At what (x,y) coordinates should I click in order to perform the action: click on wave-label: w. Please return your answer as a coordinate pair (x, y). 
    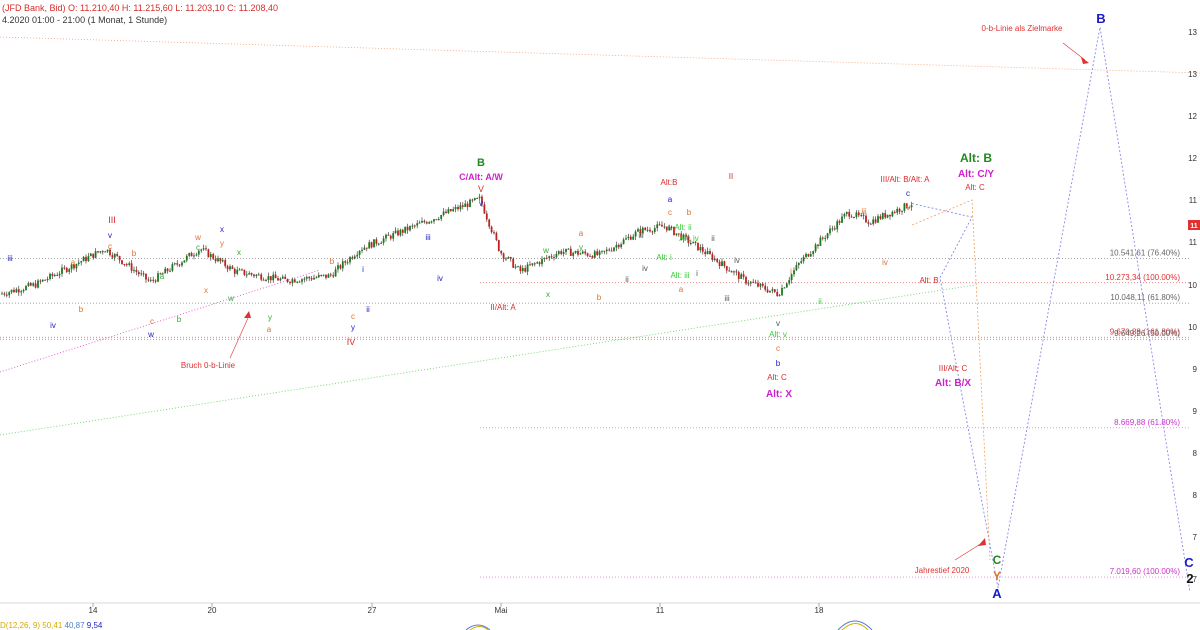
    Looking at the image, I should click on (150, 334).